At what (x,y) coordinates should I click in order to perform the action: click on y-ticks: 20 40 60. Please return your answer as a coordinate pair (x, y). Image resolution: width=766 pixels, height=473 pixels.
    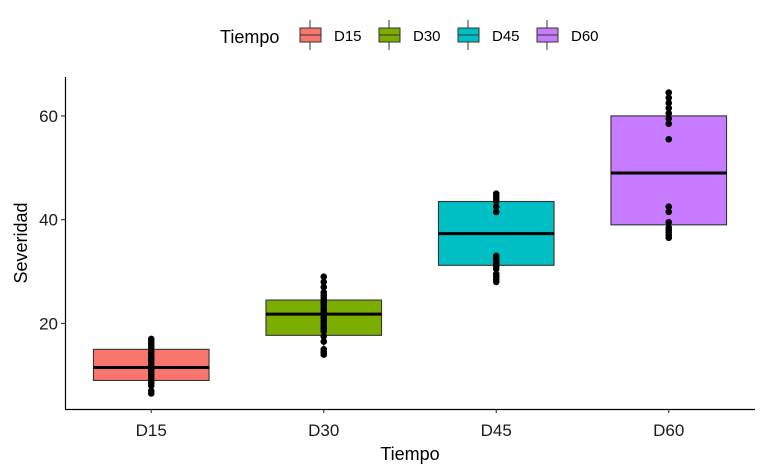
    Looking at the image, I should click on (52, 220).